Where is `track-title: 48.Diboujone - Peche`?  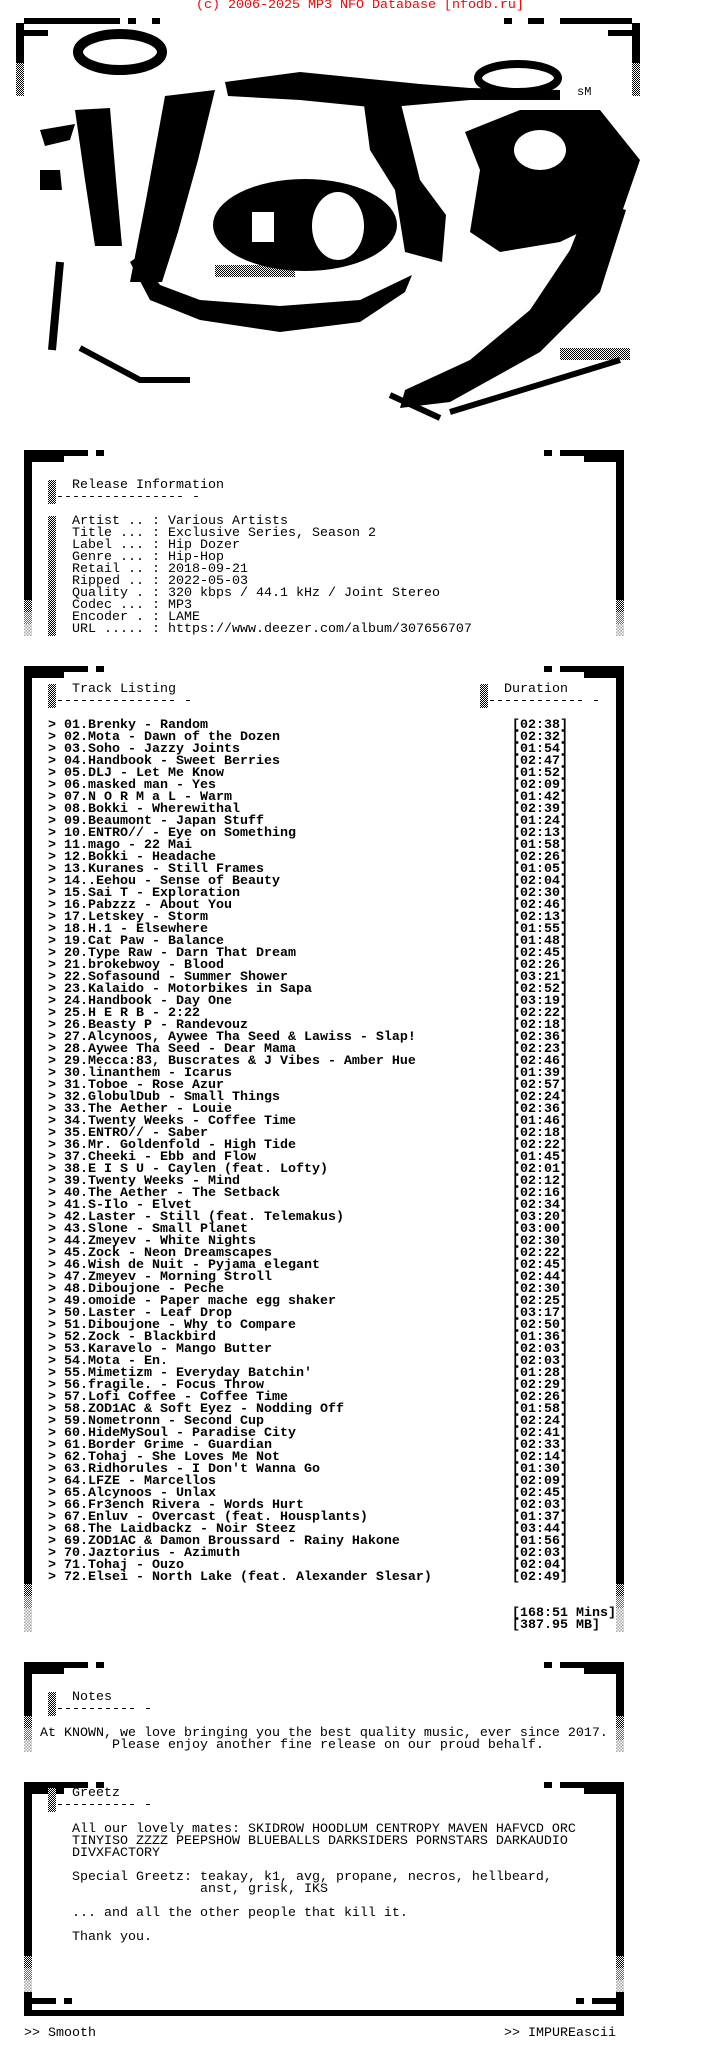
track-title: 48.Diboujone - Peche is located at coordinates (144, 1289).